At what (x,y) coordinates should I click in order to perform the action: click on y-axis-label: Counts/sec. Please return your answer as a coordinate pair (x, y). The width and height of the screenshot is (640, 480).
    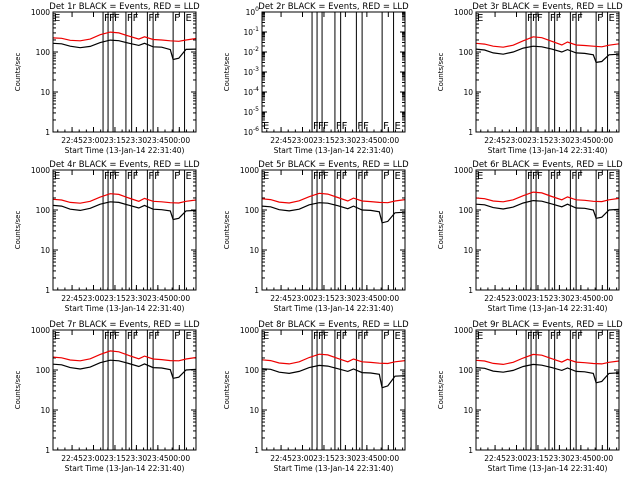
    Looking at the image, I should click on (227, 72).